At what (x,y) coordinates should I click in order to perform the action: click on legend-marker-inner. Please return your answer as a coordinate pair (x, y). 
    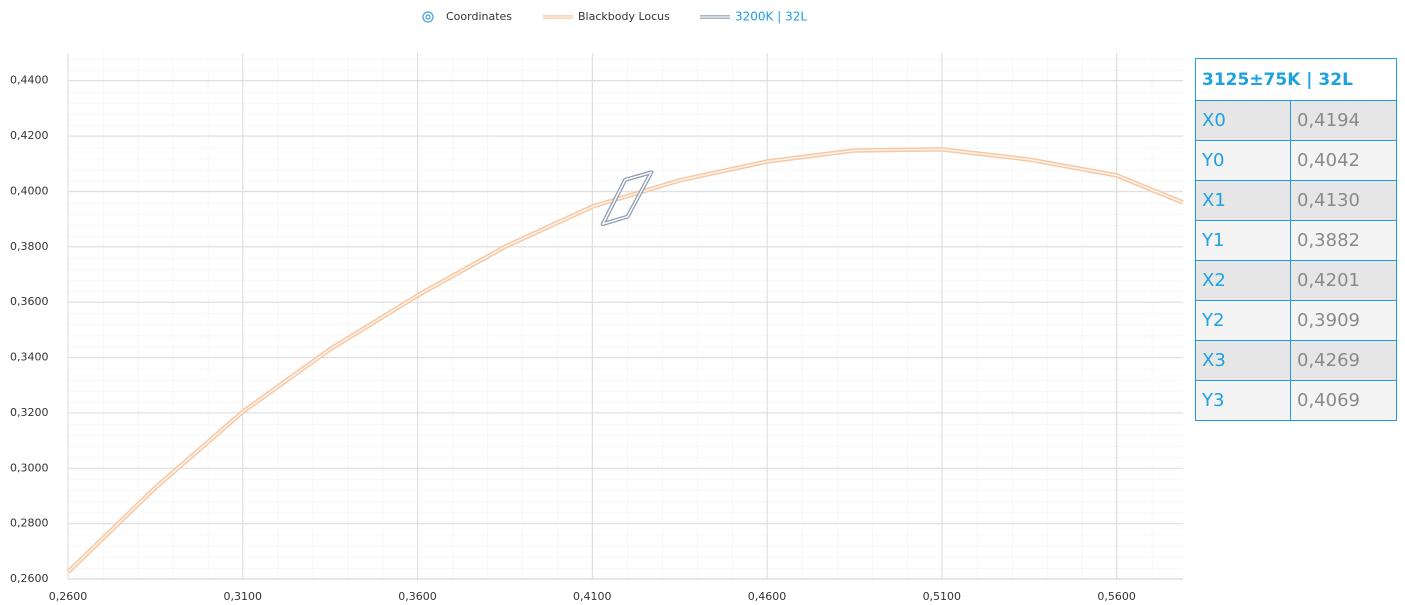
    Looking at the image, I should click on (428, 17).